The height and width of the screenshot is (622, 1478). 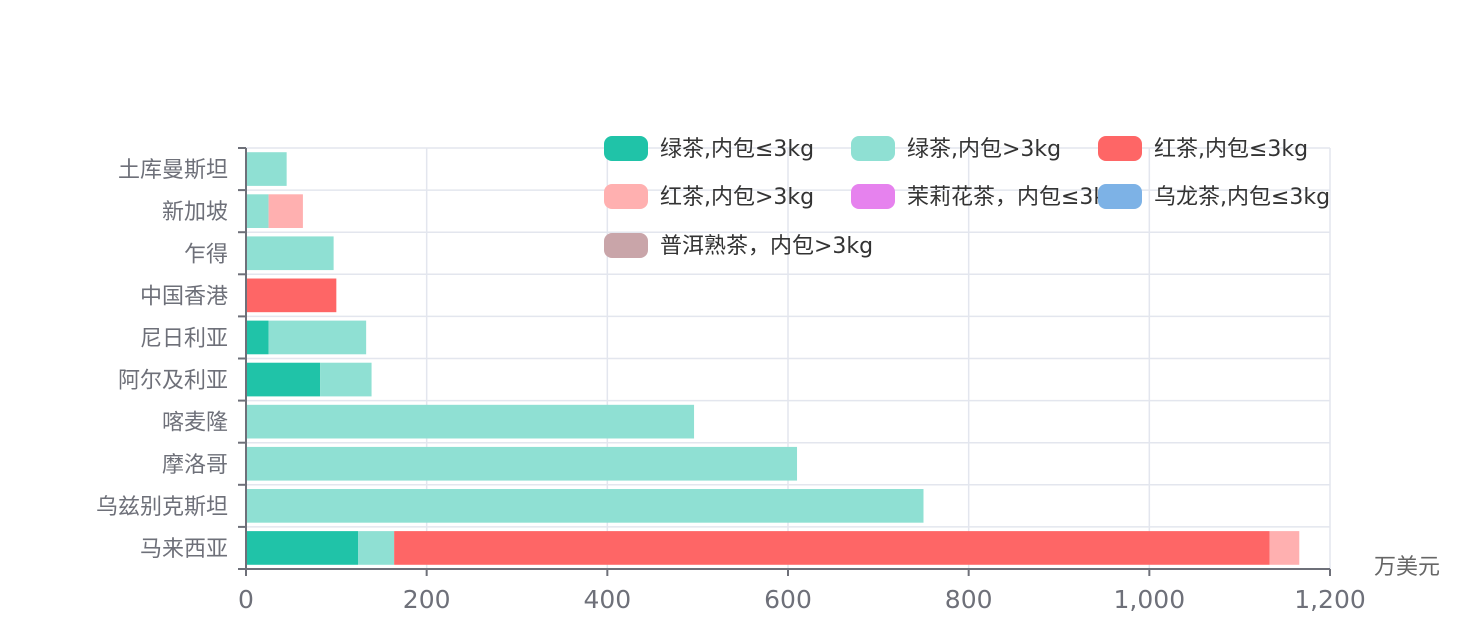 I want to click on legend-item: 普洱熟茶，内包>3kg, so click(x=738, y=246).